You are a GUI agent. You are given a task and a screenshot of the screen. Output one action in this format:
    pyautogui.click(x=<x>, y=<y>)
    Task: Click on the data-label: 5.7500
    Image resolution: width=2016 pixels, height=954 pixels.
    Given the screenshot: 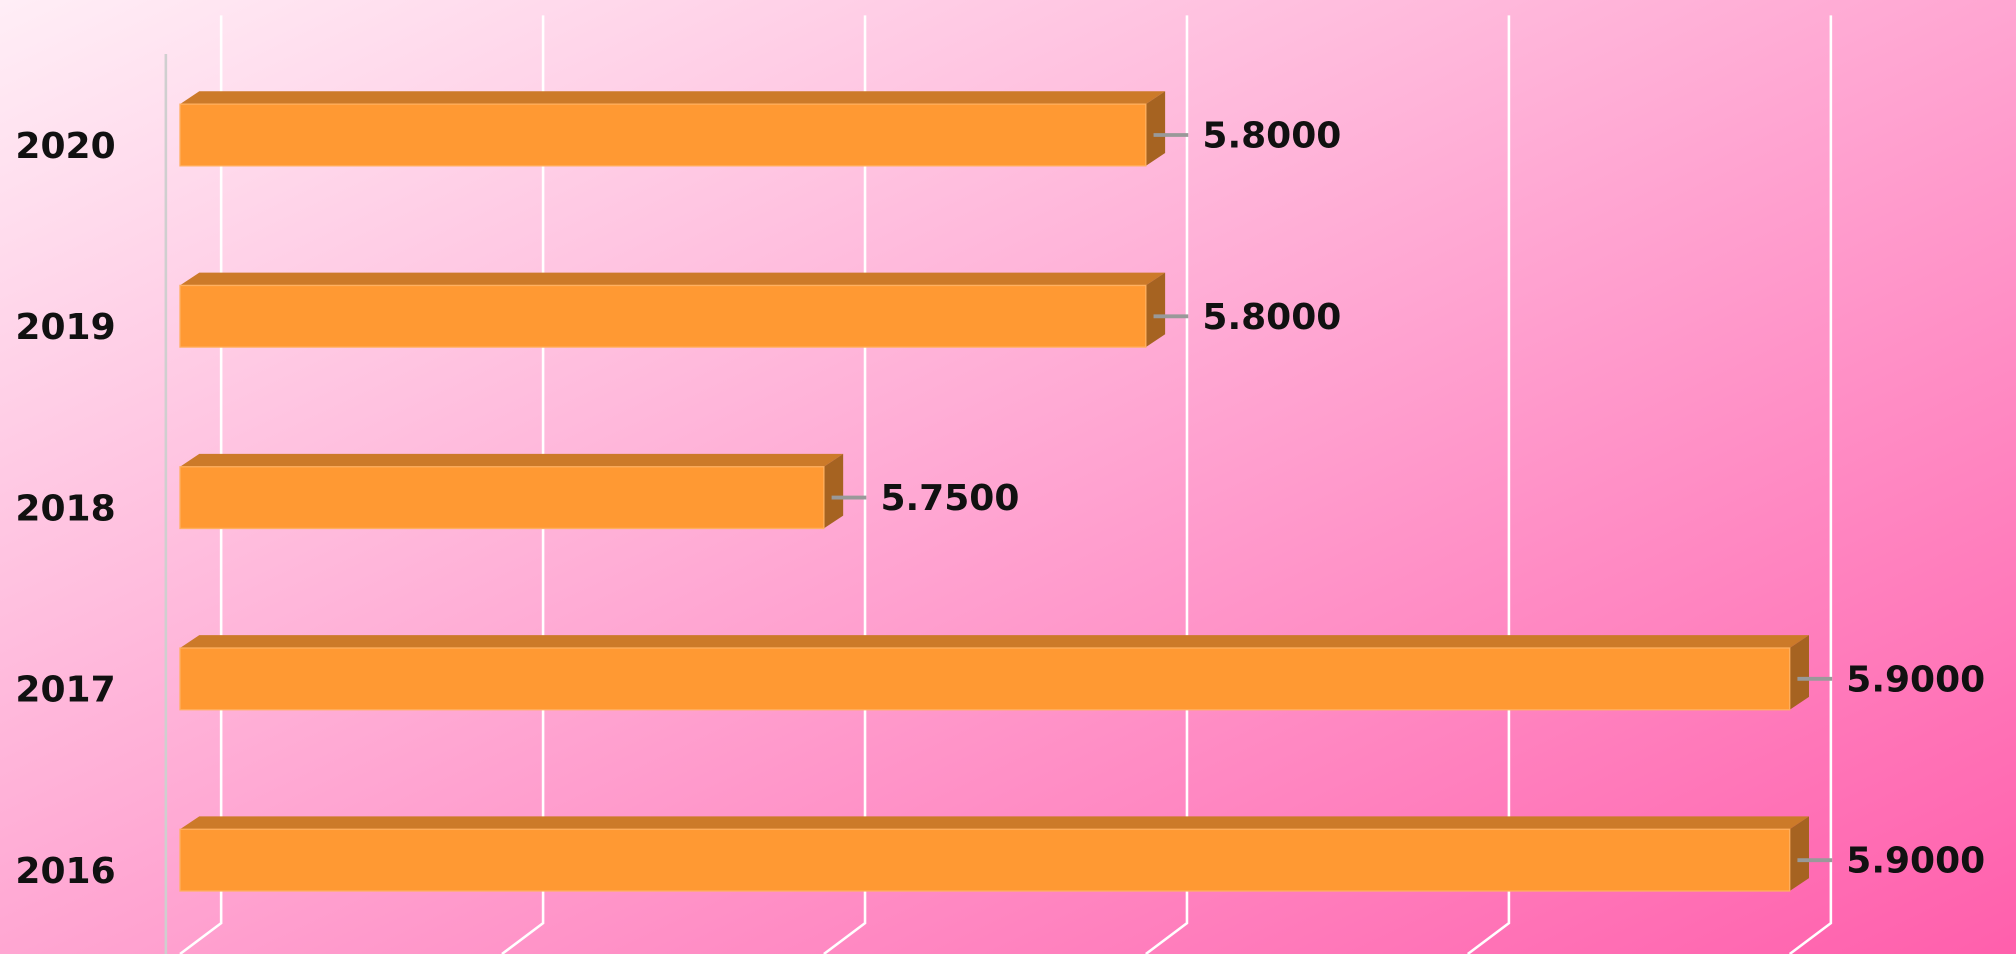 What is the action you would take?
    pyautogui.click(x=949, y=498)
    